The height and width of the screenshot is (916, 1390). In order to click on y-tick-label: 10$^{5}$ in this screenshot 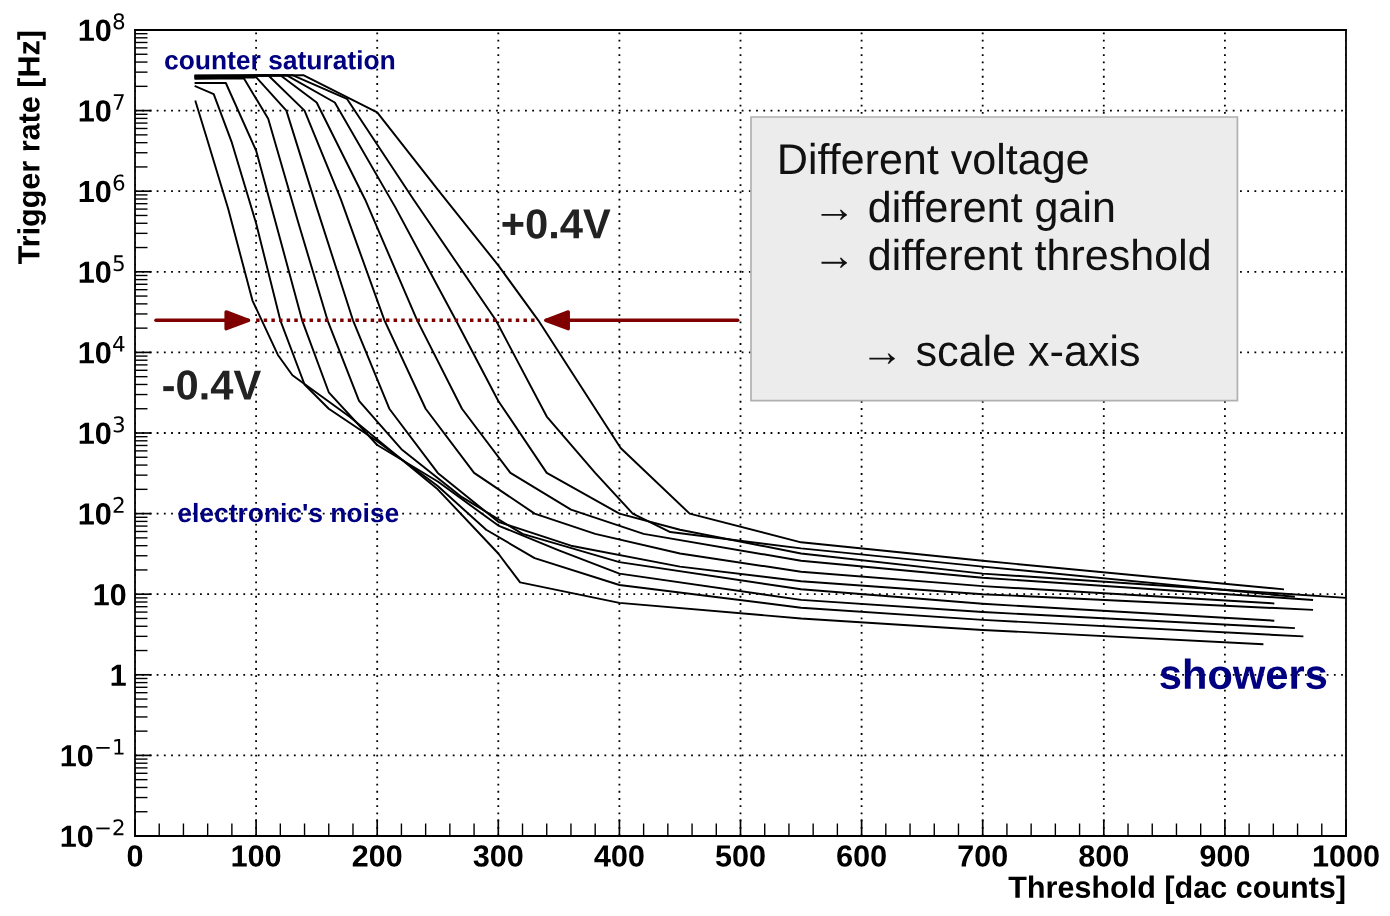, I will do `click(101, 269)`.